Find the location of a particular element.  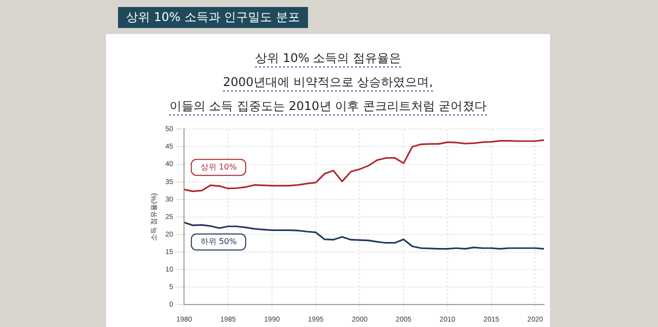

text: 이들의 소득 집중도는 2010년 이후 콘크리트처럼 굳어졌다 is located at coordinates (328, 106).